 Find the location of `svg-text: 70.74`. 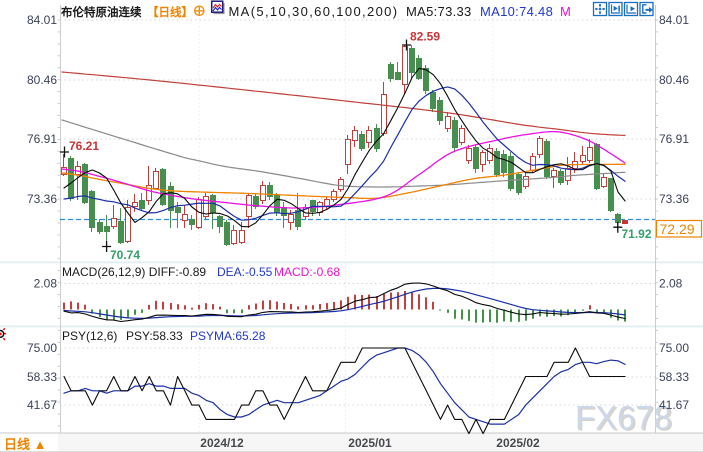

svg-text: 70.74 is located at coordinates (125, 255).